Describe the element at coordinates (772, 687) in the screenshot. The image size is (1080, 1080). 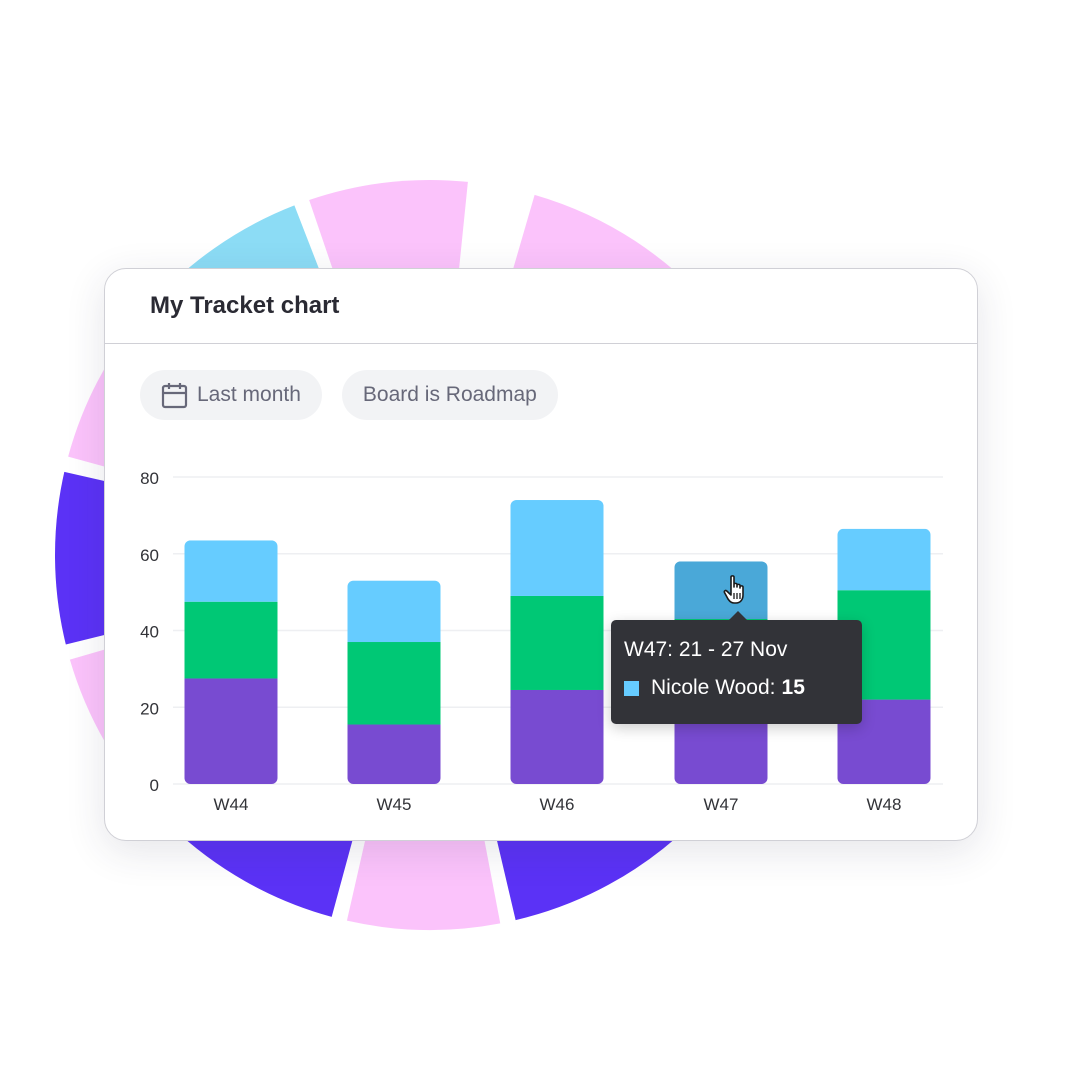
I see `tooltip-series-suffix: :` at that location.